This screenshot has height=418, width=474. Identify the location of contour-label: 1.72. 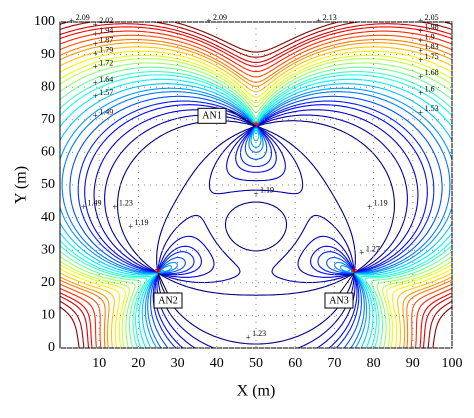
(106, 62).